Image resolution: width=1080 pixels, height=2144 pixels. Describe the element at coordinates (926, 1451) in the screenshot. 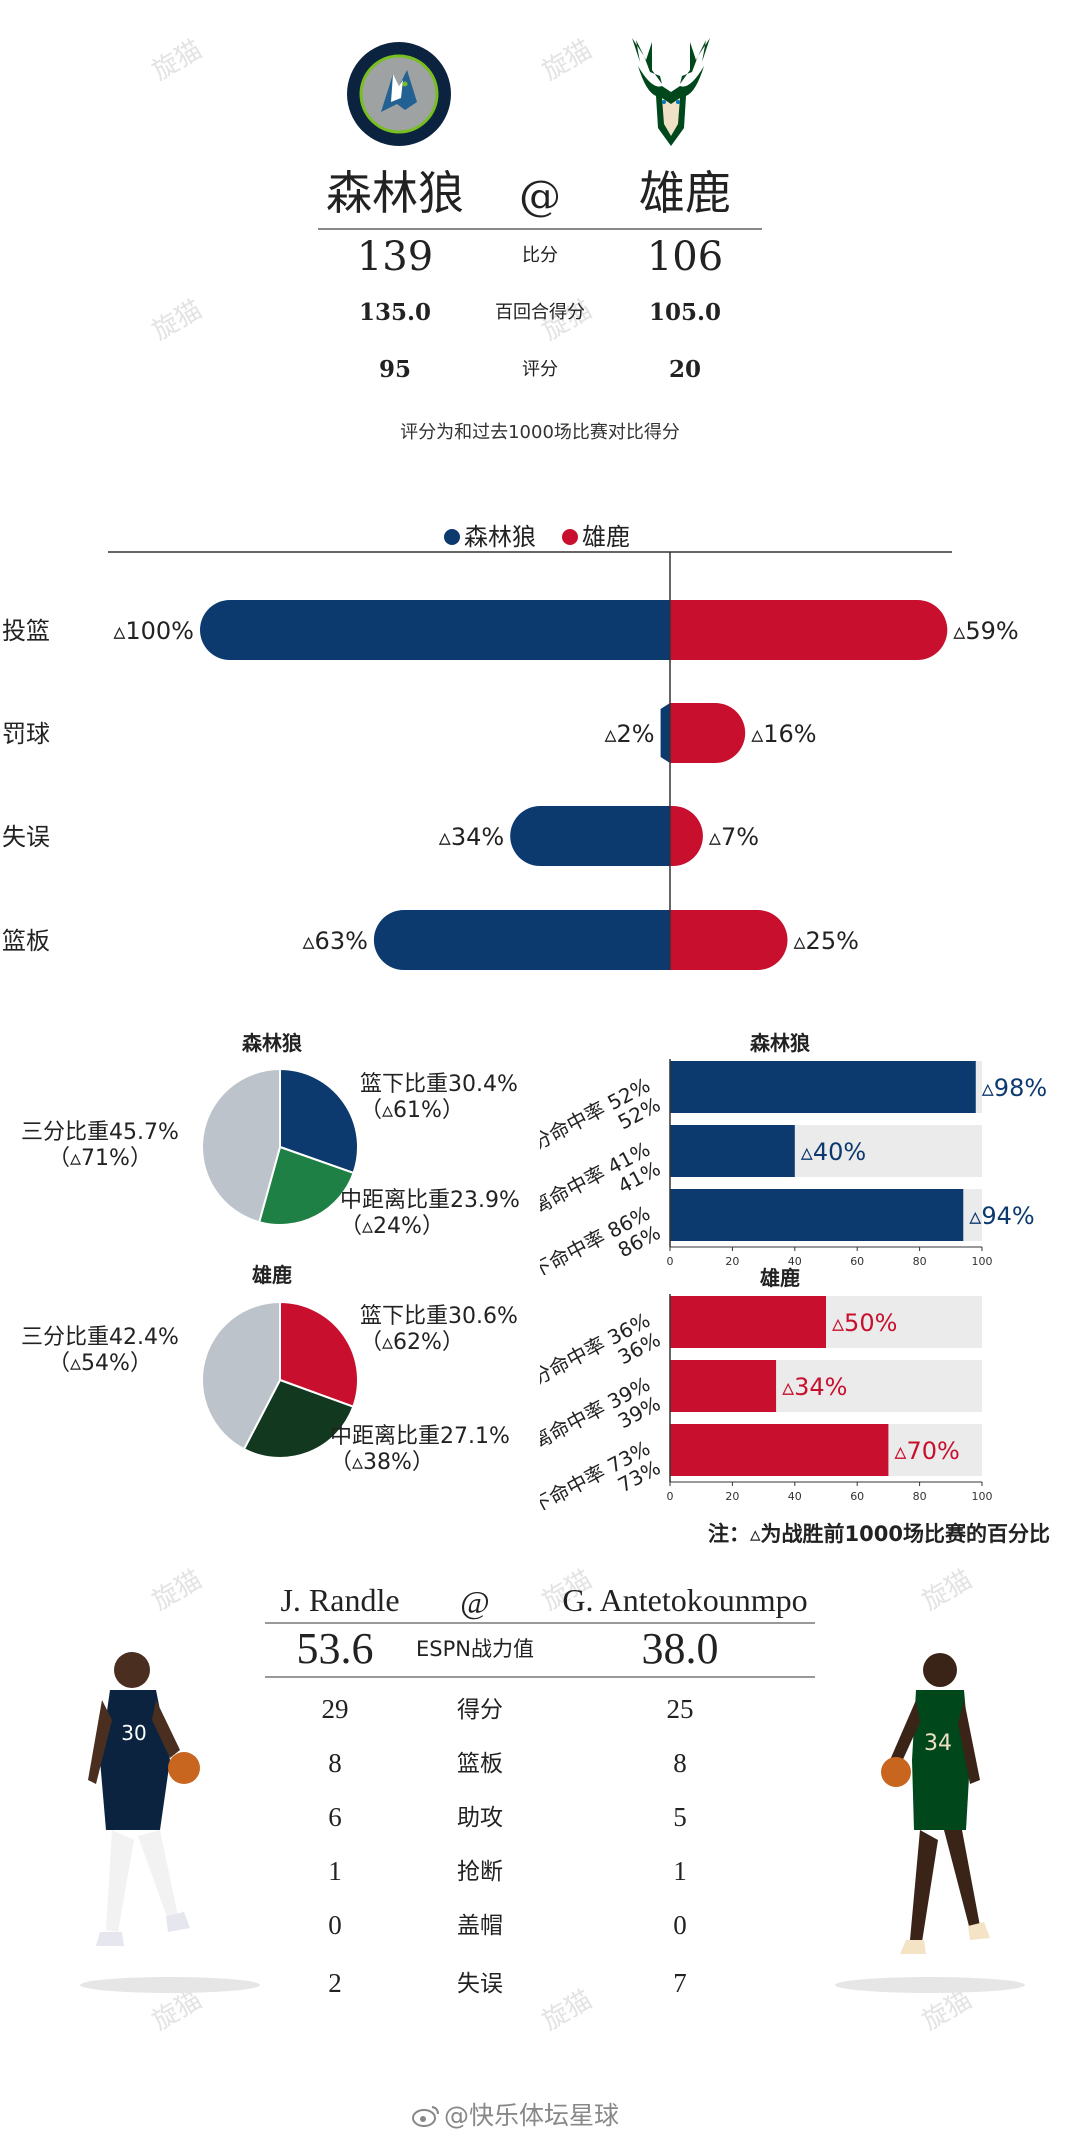

I see `bar-value-label: ▵70%` at that location.